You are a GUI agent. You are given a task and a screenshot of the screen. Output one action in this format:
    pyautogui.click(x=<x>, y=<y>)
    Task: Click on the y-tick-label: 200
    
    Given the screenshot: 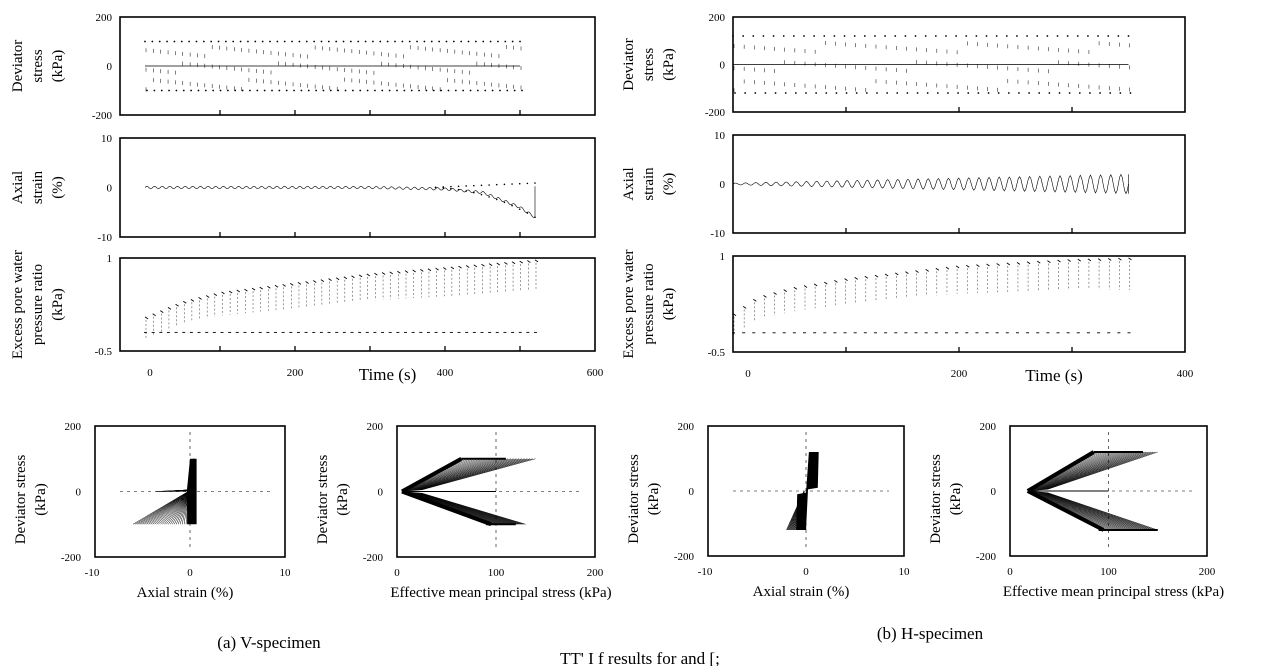 What is the action you would take?
    pyautogui.click(x=686, y=427)
    